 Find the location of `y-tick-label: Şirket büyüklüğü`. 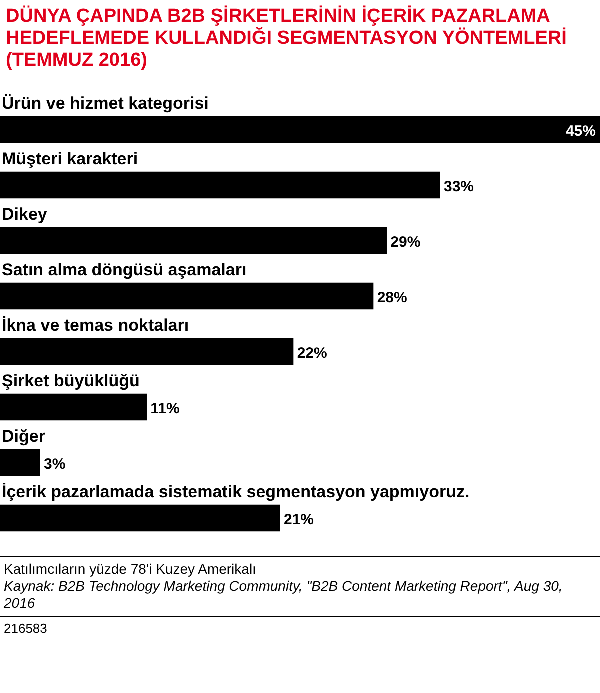

y-tick-label: Şirket büyüklüğü is located at coordinates (71, 380).